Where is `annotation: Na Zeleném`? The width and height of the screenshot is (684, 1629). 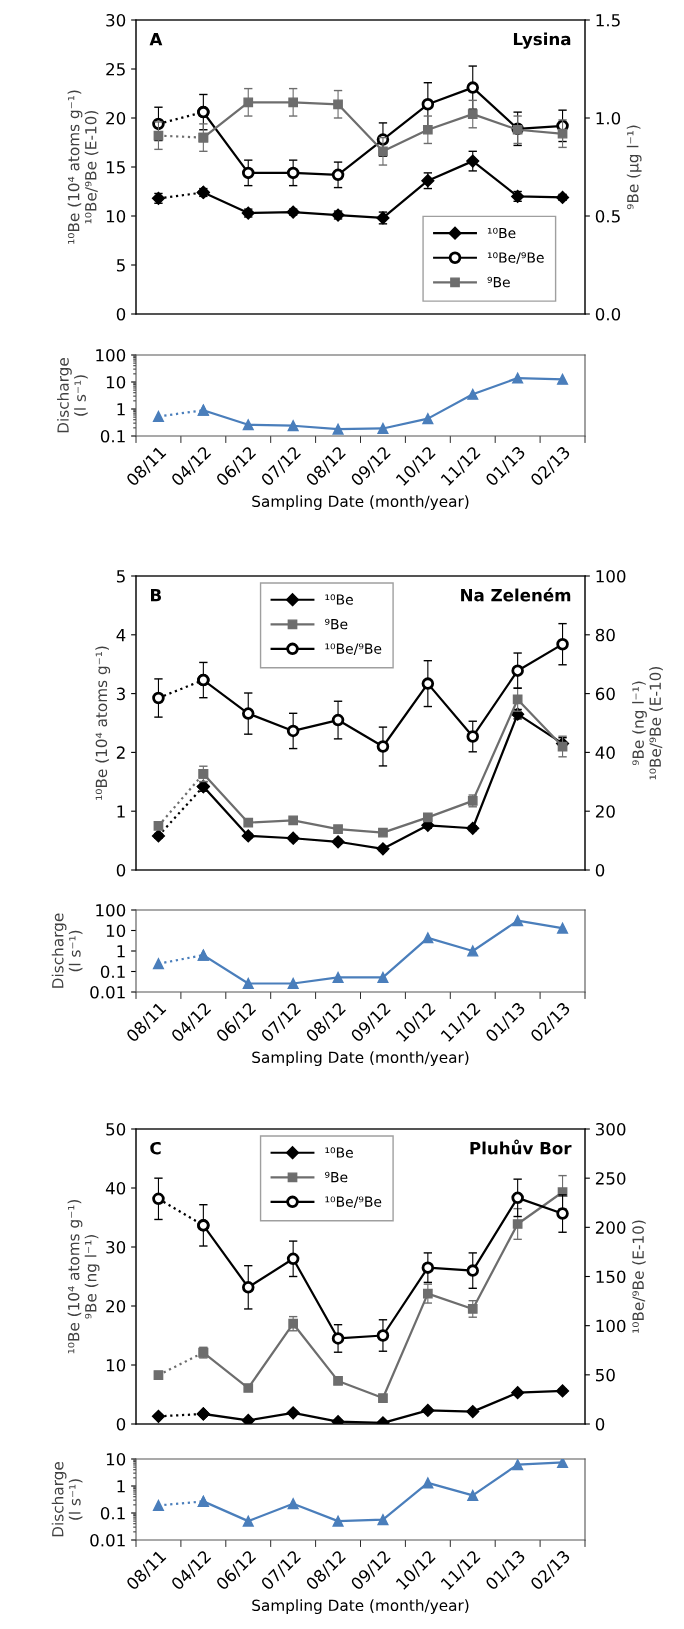
annotation: Na Zeleném is located at coordinates (516, 594).